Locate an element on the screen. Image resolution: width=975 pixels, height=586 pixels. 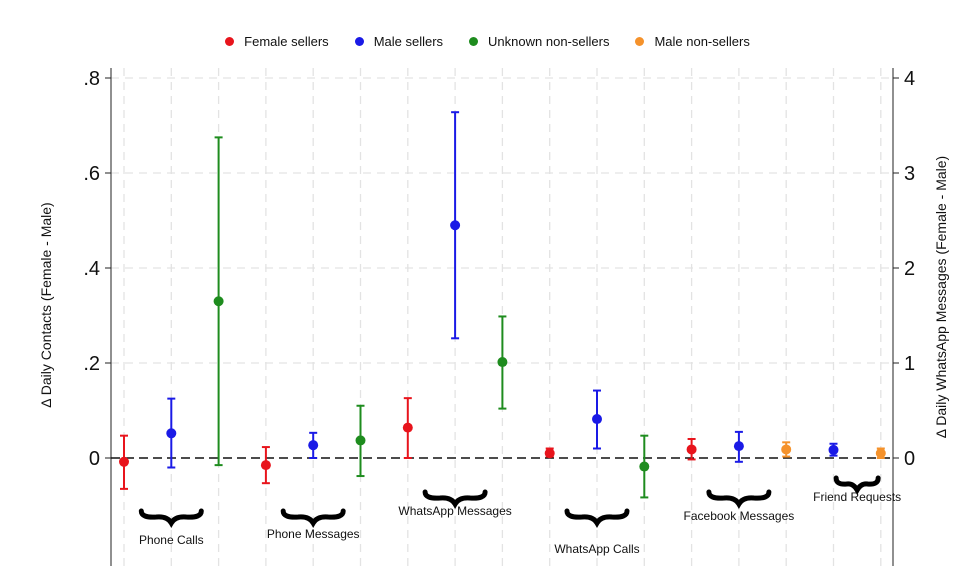
legend-item-male-non-sellers: Male non-sellers is located at coordinates (692, 41).